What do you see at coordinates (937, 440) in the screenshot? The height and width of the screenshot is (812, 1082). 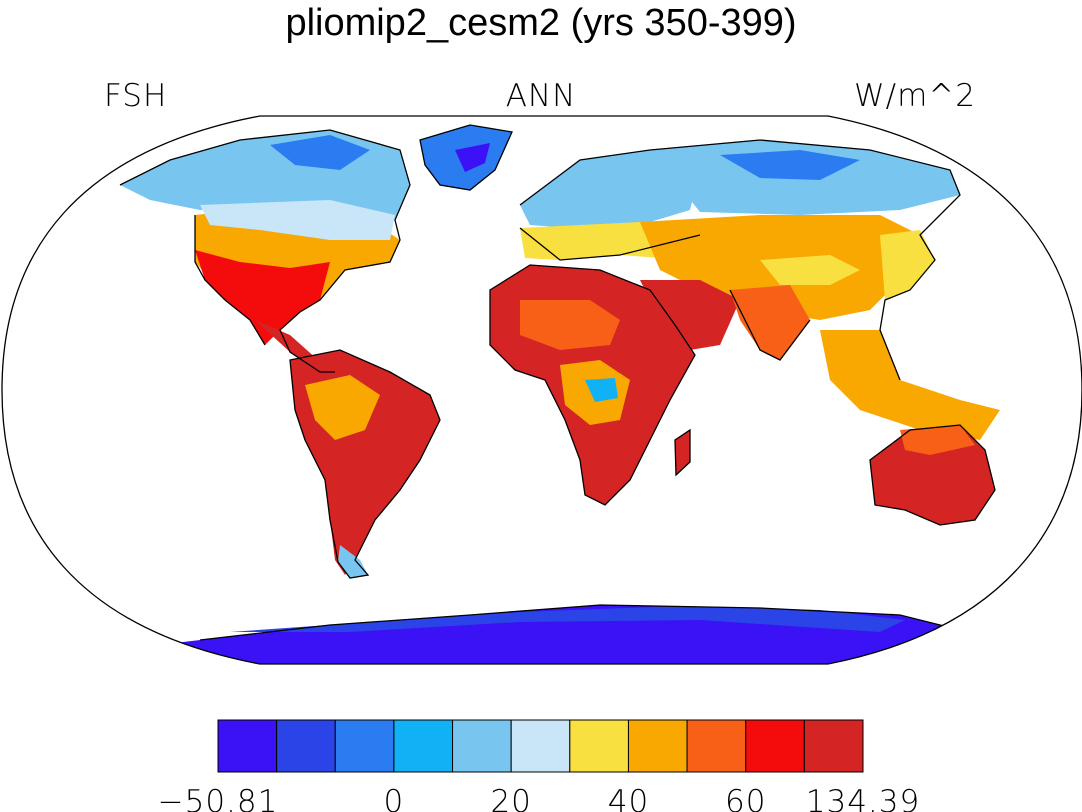 I see `australia-north` at bounding box center [937, 440].